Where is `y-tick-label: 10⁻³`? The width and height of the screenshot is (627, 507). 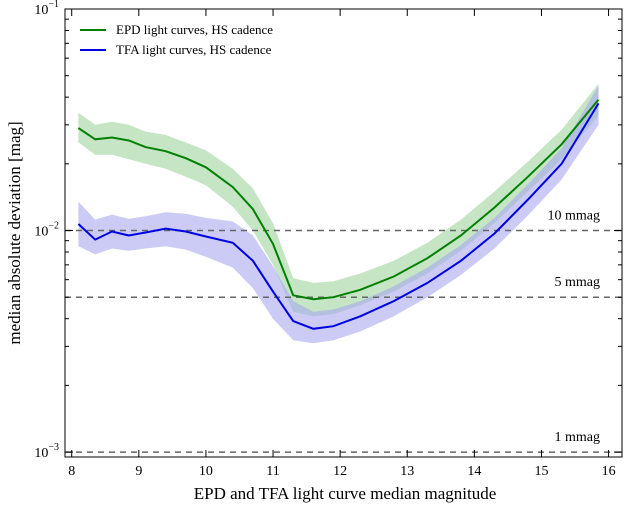
y-tick-label: 10⁻³ is located at coordinates (46, 451).